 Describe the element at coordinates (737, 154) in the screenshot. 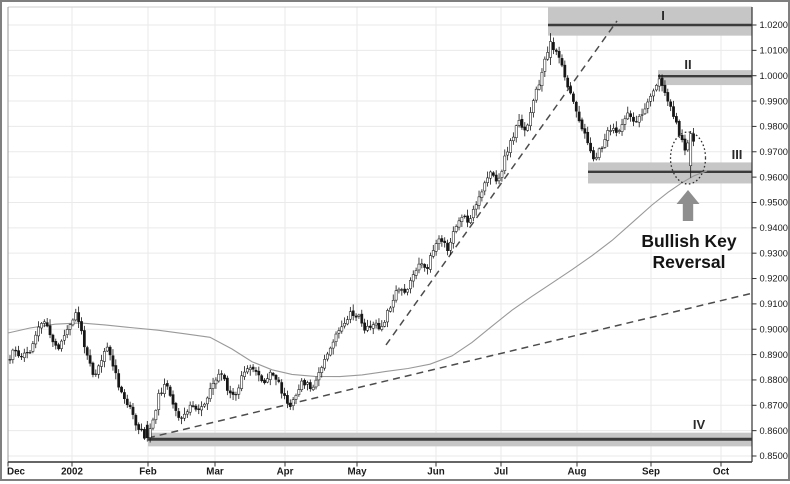

I see `zone-label-III: III` at that location.